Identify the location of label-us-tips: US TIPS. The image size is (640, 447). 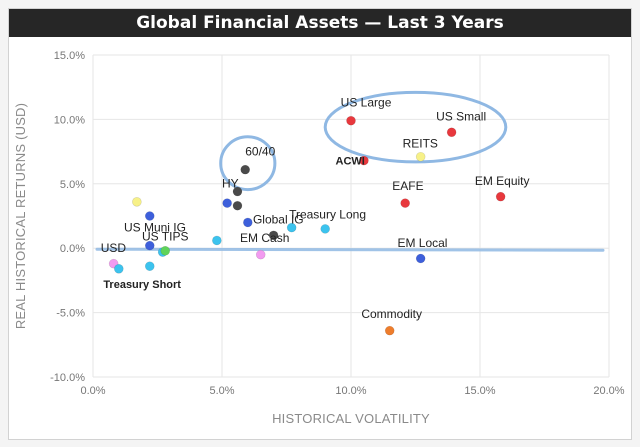
(165, 236).